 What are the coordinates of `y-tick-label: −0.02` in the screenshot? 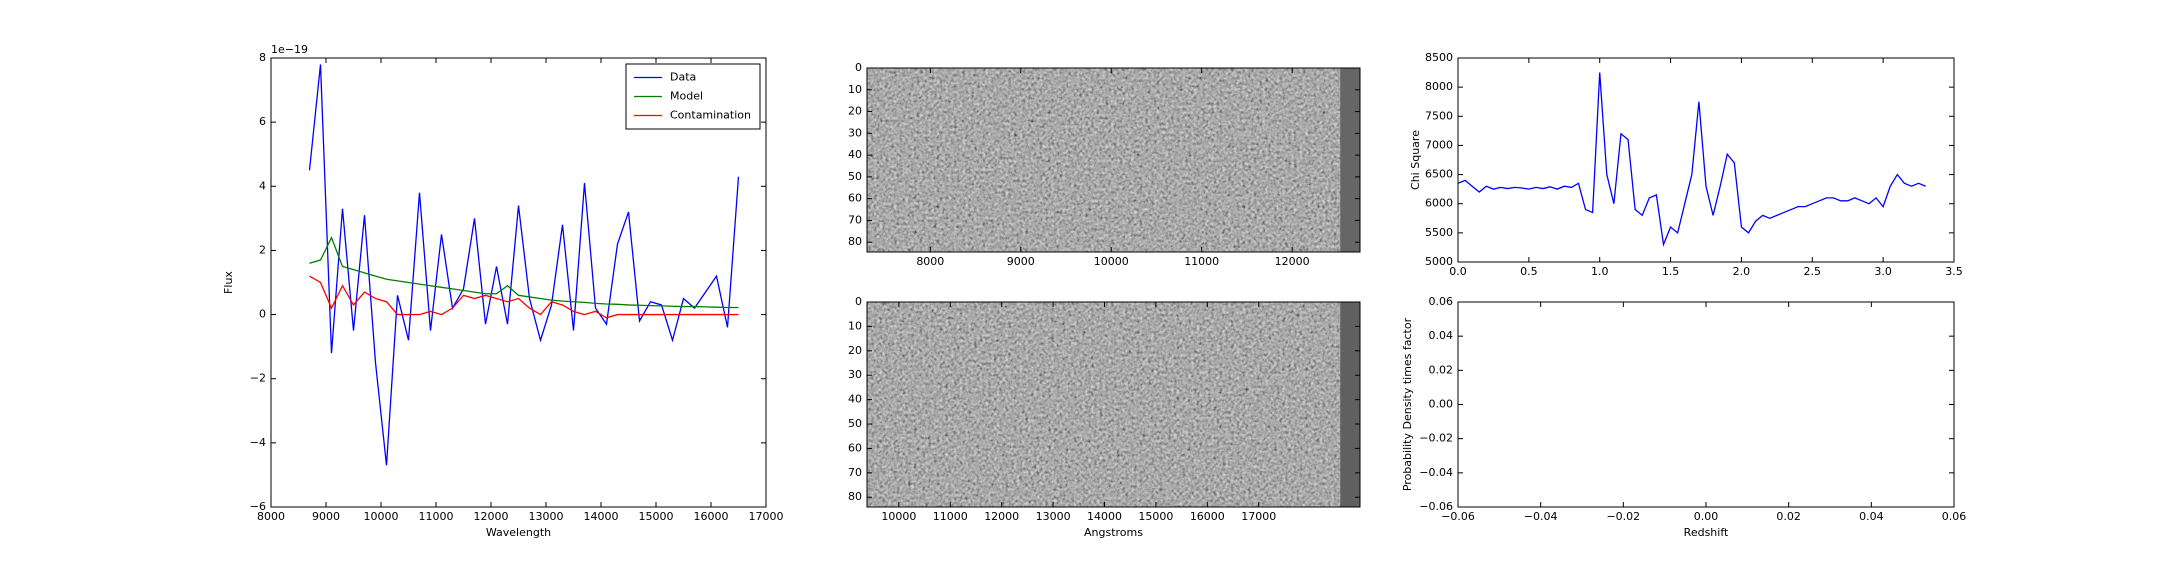 It's located at (1436, 438).